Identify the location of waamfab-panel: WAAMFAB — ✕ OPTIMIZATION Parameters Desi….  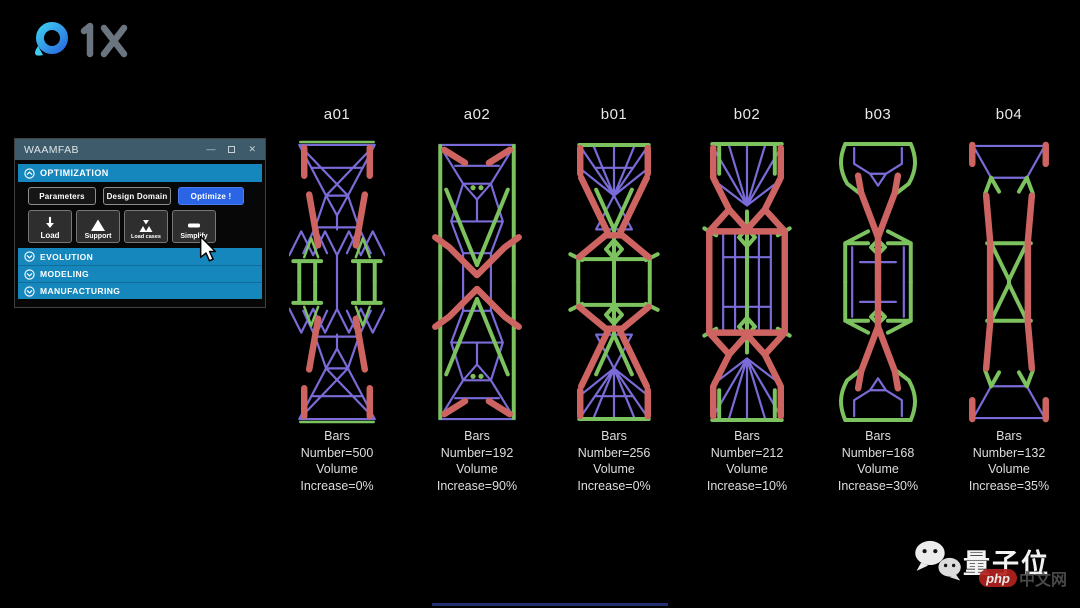
(140, 223).